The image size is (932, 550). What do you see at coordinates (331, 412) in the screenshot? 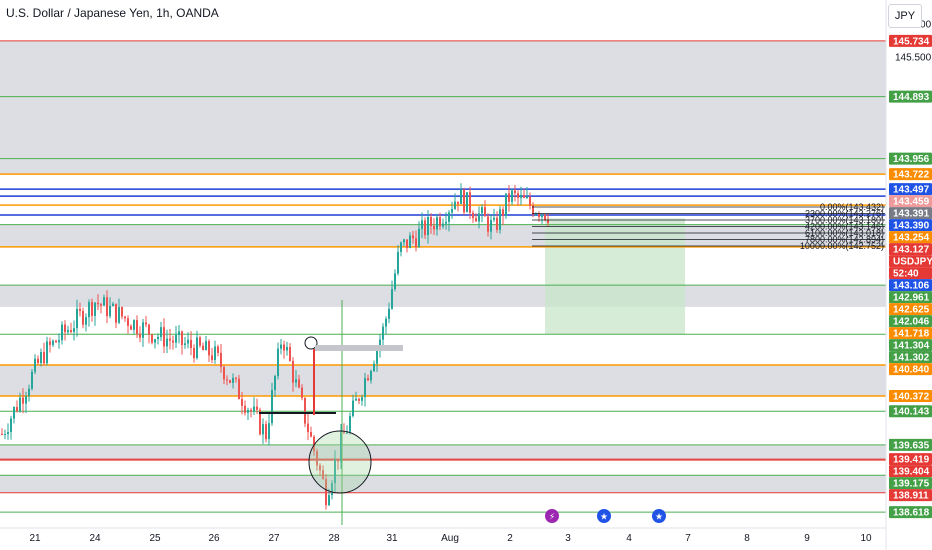
I see `annotations` at bounding box center [331, 412].